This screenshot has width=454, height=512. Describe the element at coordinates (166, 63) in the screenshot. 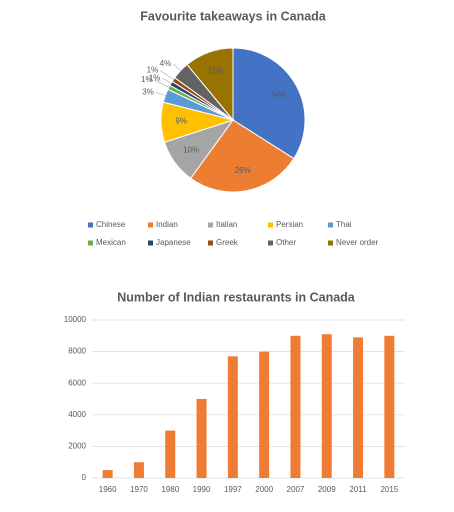

I see `slice-label: 4%` at that location.